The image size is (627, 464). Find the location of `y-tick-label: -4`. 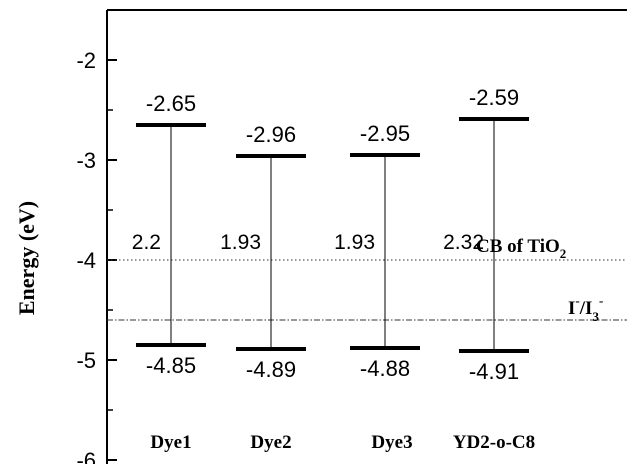

y-tick-label: -4 is located at coordinates (86, 260).